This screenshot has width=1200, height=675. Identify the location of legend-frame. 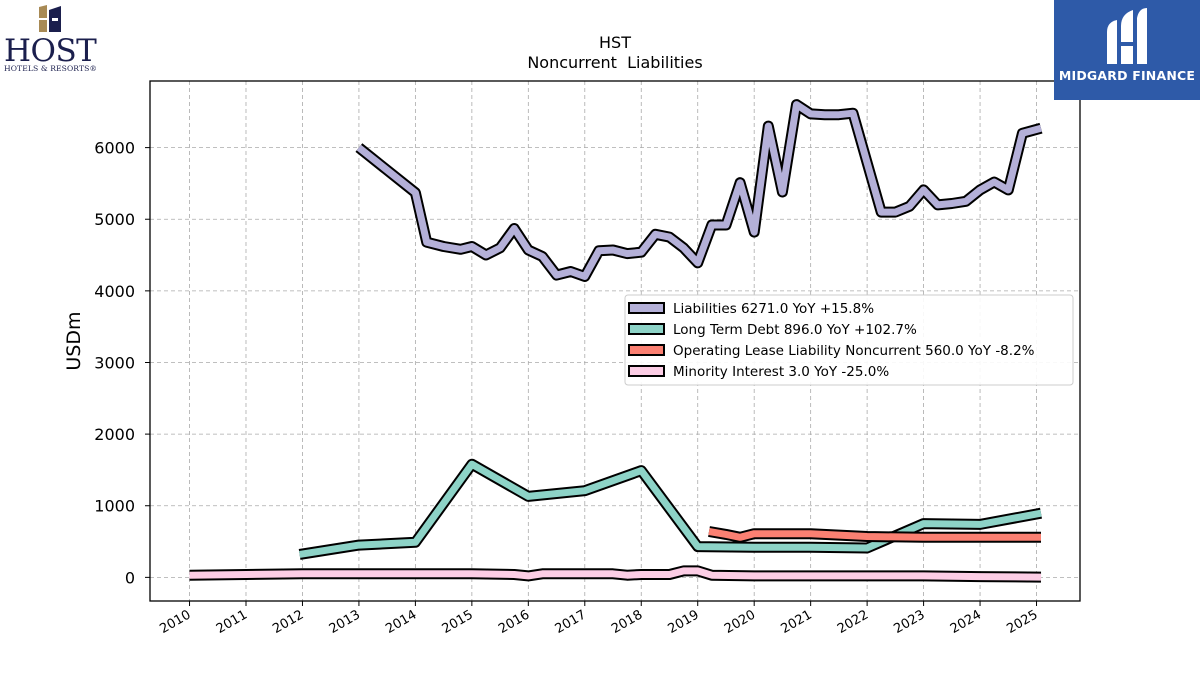
(849, 340).